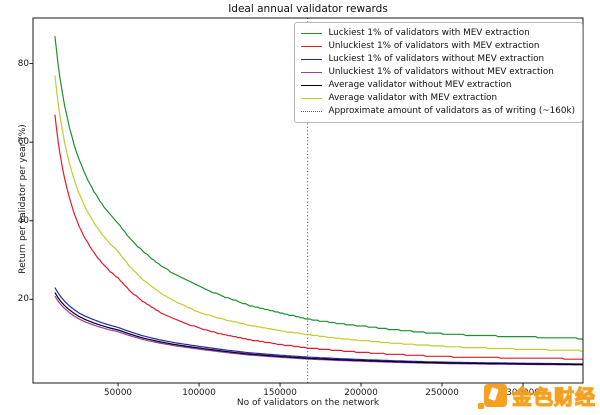 The image size is (600, 415). I want to click on legend-item: Average validator with MEV extraction, so click(438, 98).